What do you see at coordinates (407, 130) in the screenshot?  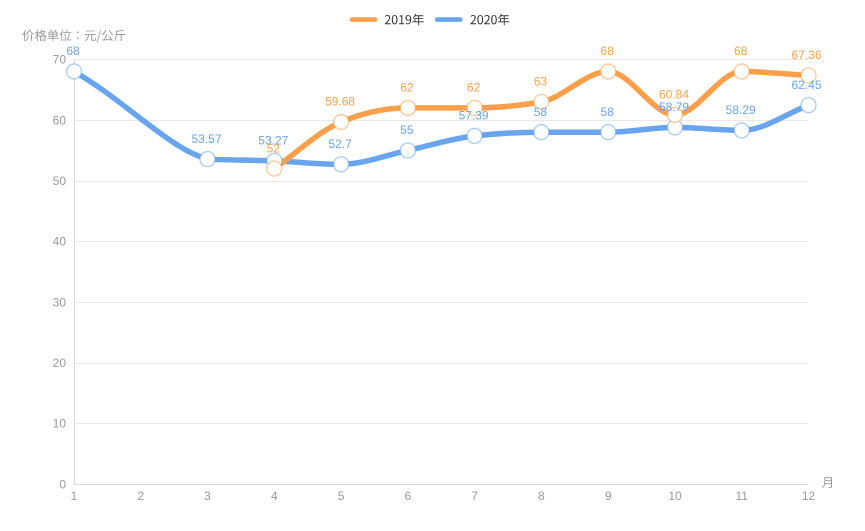 I see `svg-text: 55` at bounding box center [407, 130].